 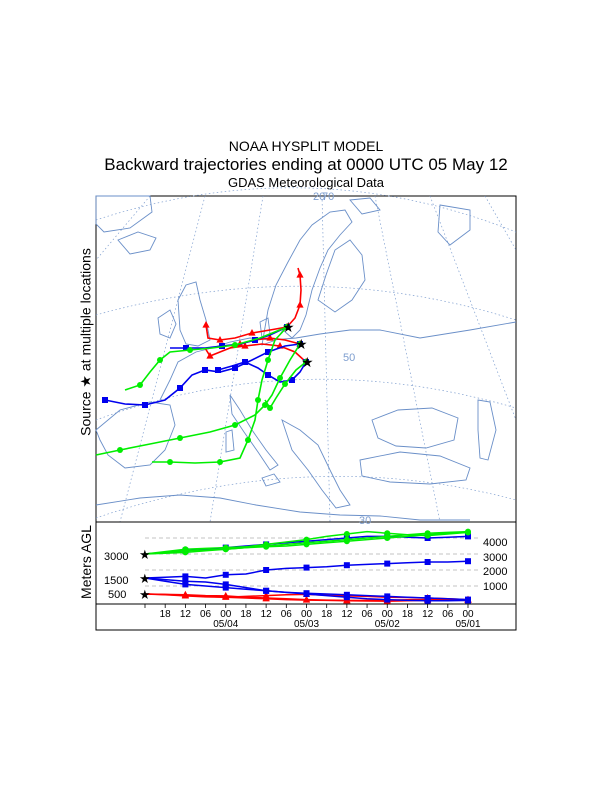 I want to click on date-tick-label: 05/02, so click(x=387, y=624).